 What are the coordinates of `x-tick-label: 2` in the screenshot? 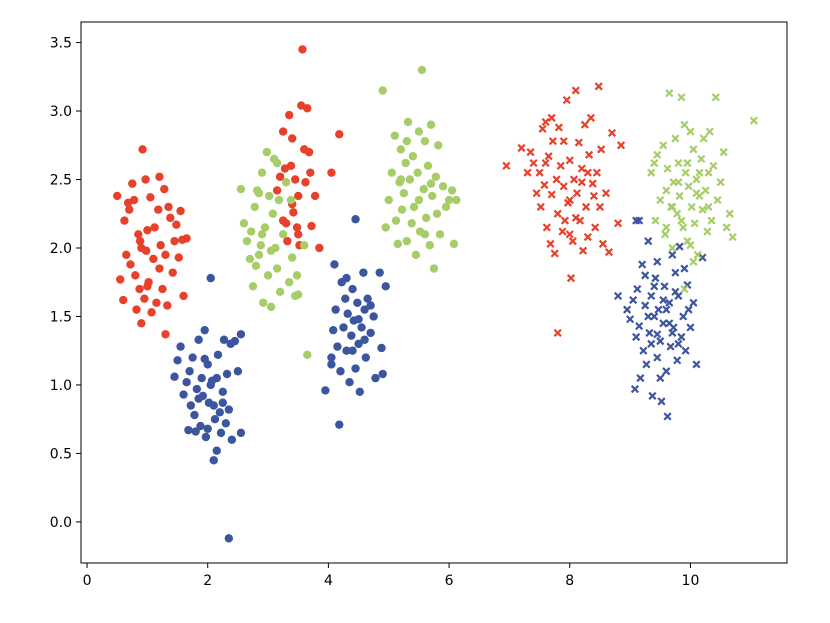 It's located at (207, 581).